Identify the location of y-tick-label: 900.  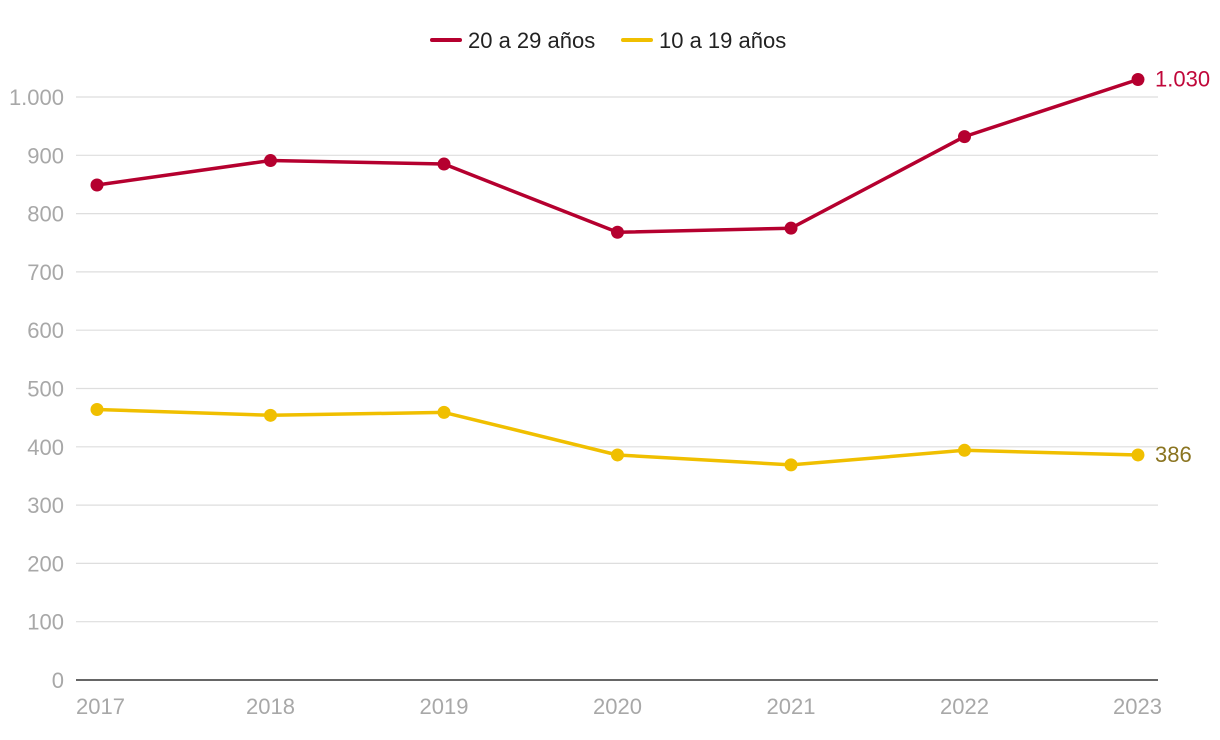
(45, 155).